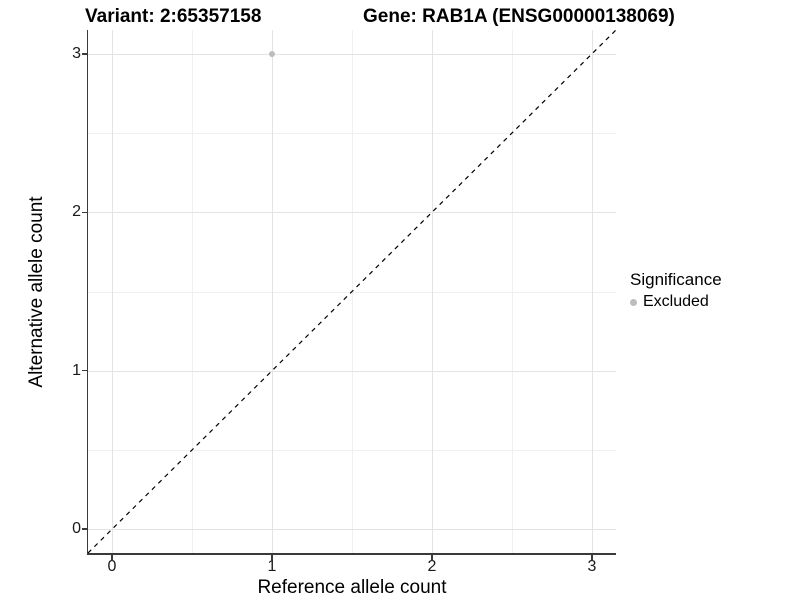  Describe the element at coordinates (87, 292) in the screenshot. I see `y-axis-line` at that location.